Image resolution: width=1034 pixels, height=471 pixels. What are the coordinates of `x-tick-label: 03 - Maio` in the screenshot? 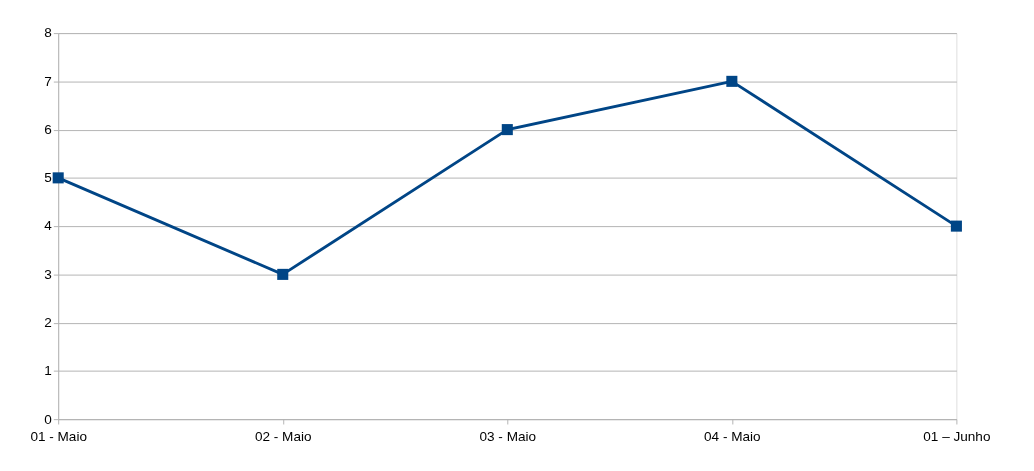 It's located at (508, 436).